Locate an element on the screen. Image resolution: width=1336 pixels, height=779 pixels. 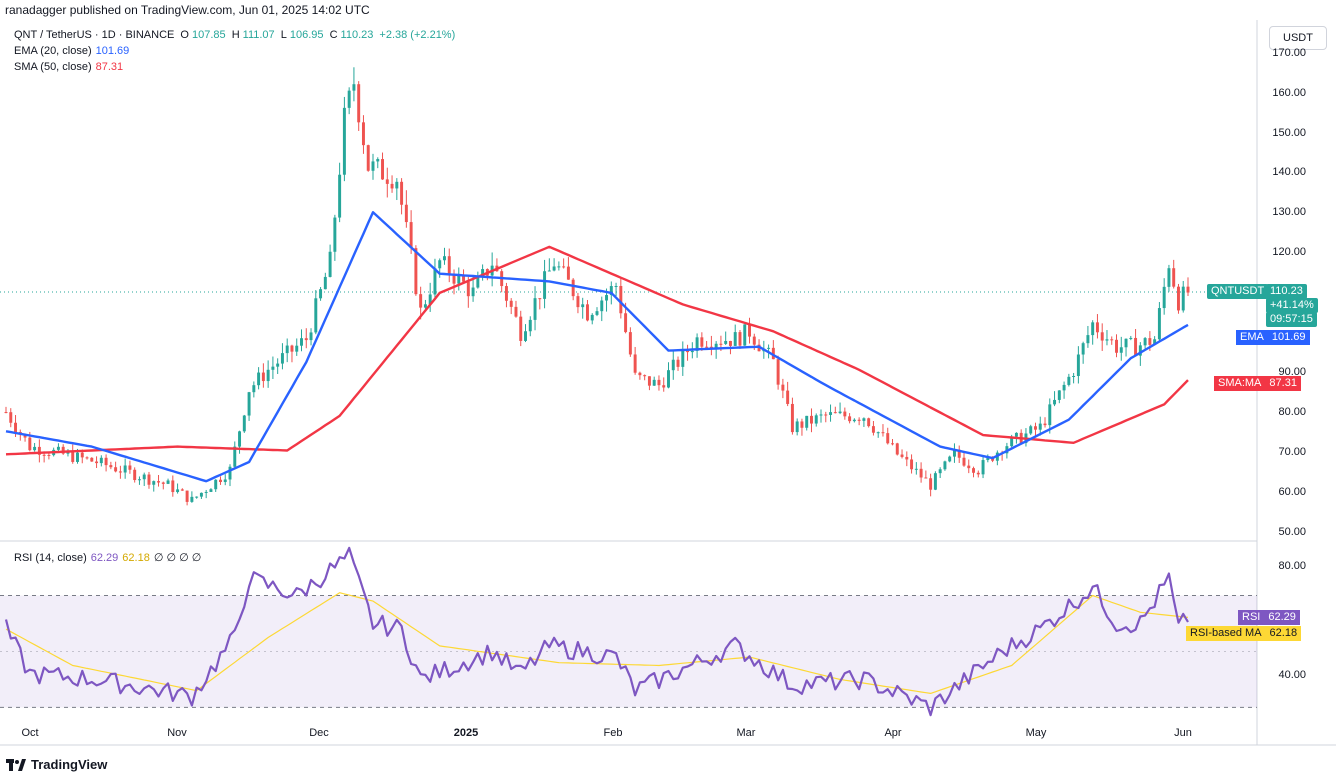
time-tick: Feb is located at coordinates (613, 733).